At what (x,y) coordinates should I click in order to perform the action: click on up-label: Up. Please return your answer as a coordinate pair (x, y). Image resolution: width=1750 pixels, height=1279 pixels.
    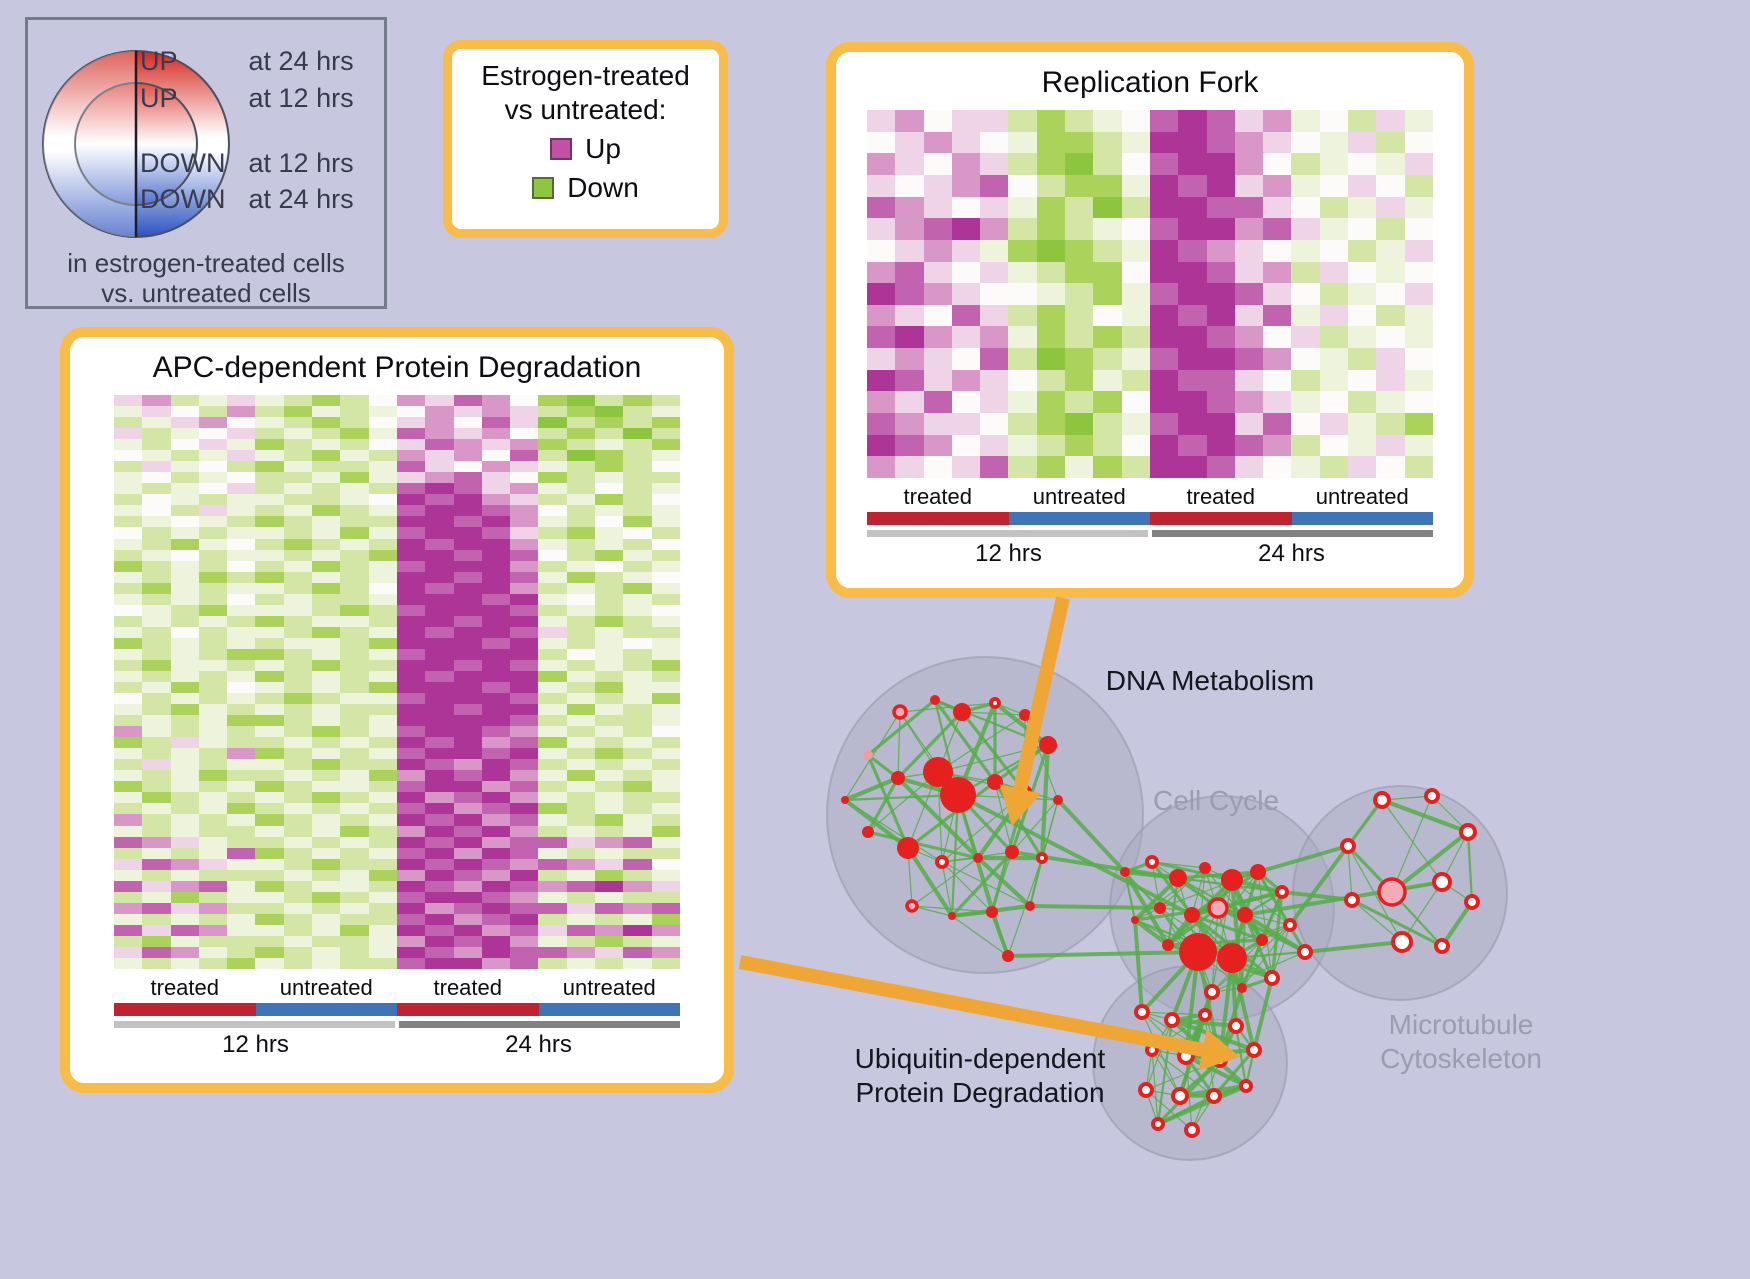
    Looking at the image, I should click on (603, 149).